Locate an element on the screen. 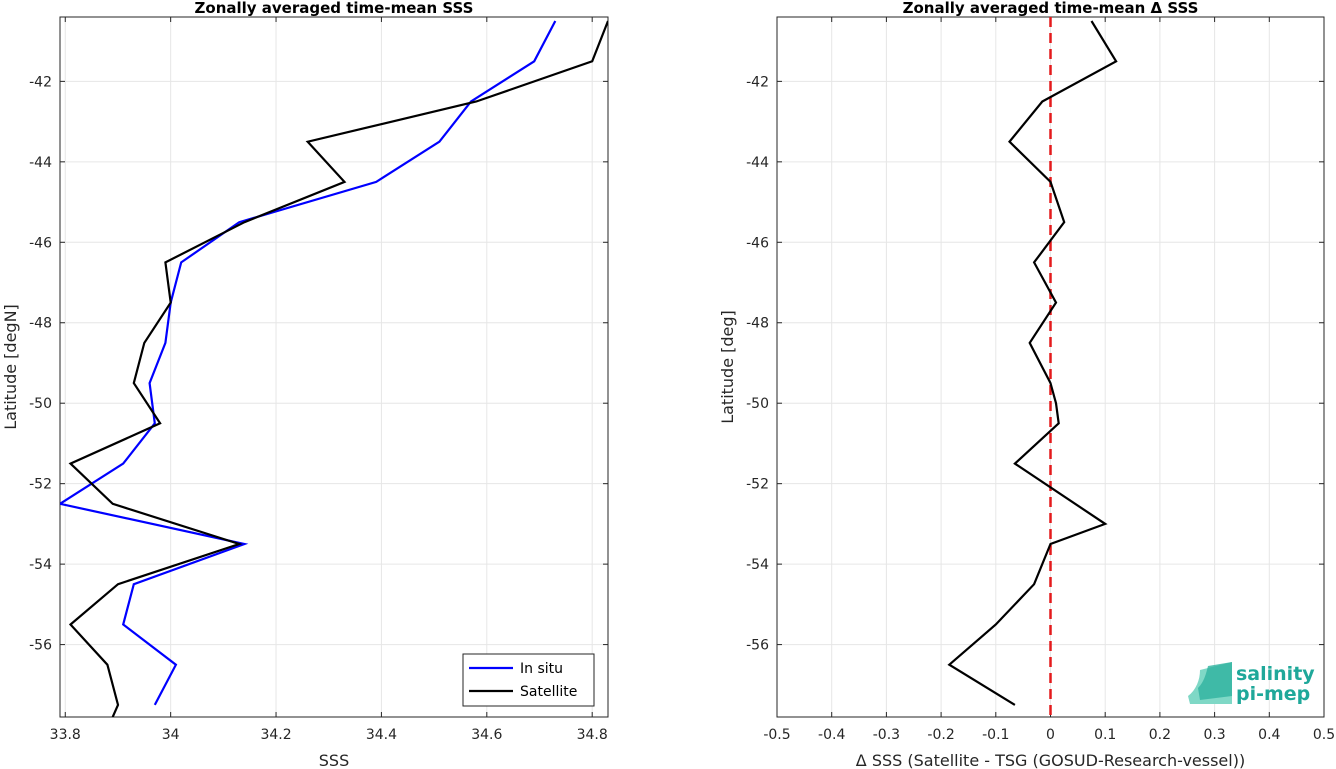  x-tick-label: 0.3 is located at coordinates (1214, 735).